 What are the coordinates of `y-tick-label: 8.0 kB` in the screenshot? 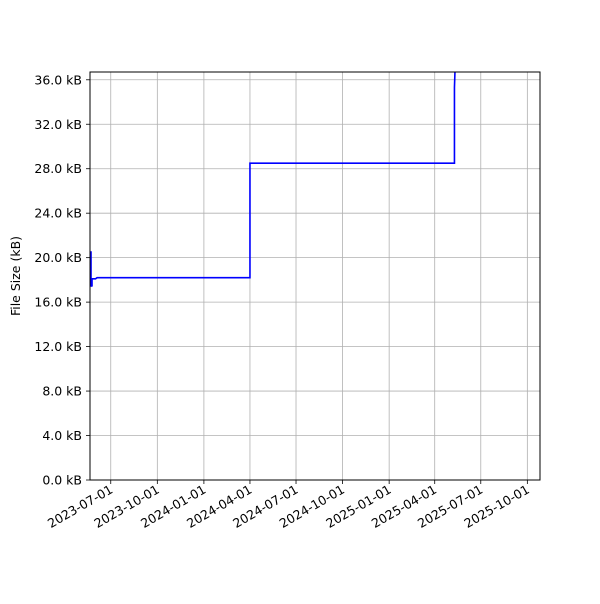 It's located at (62, 391).